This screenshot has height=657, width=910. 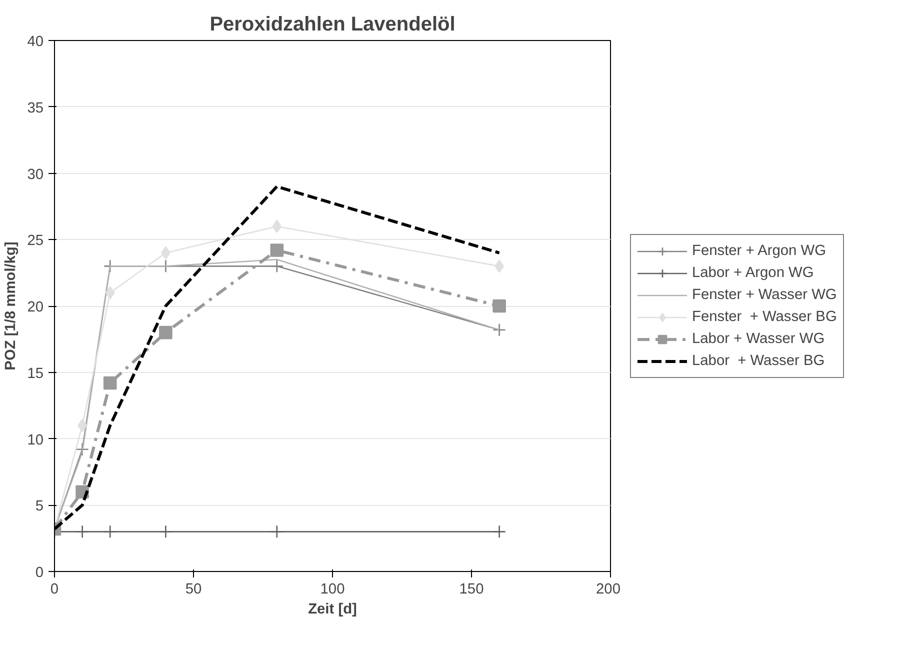 I want to click on x-tick-label: 100, so click(x=332, y=590).